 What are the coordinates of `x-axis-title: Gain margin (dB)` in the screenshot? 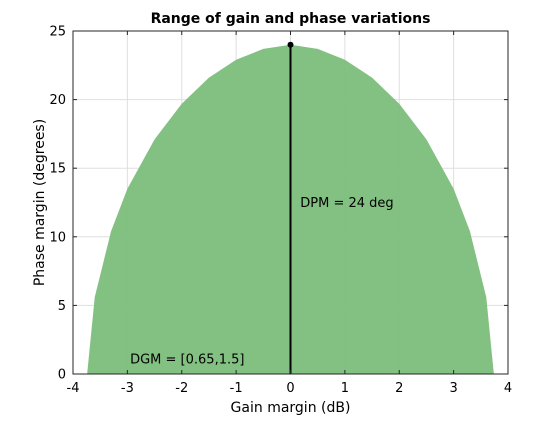 It's located at (291, 408).